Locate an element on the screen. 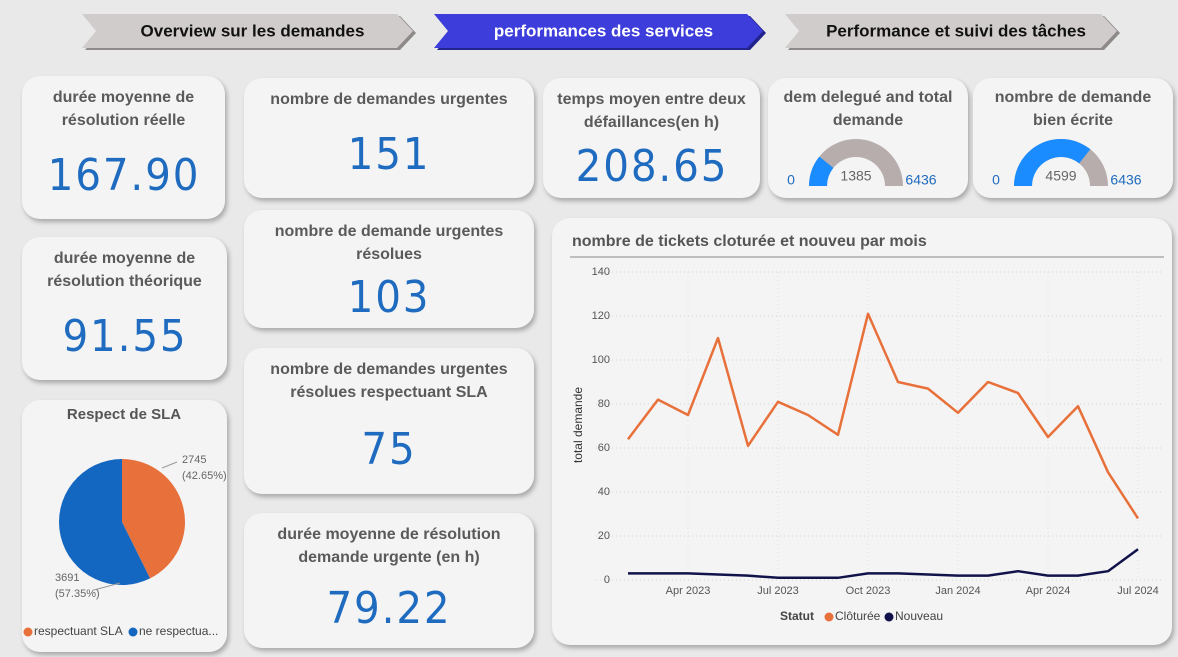 The height and width of the screenshot is (657, 1178). y-tick-label: 100 is located at coordinates (601, 360).